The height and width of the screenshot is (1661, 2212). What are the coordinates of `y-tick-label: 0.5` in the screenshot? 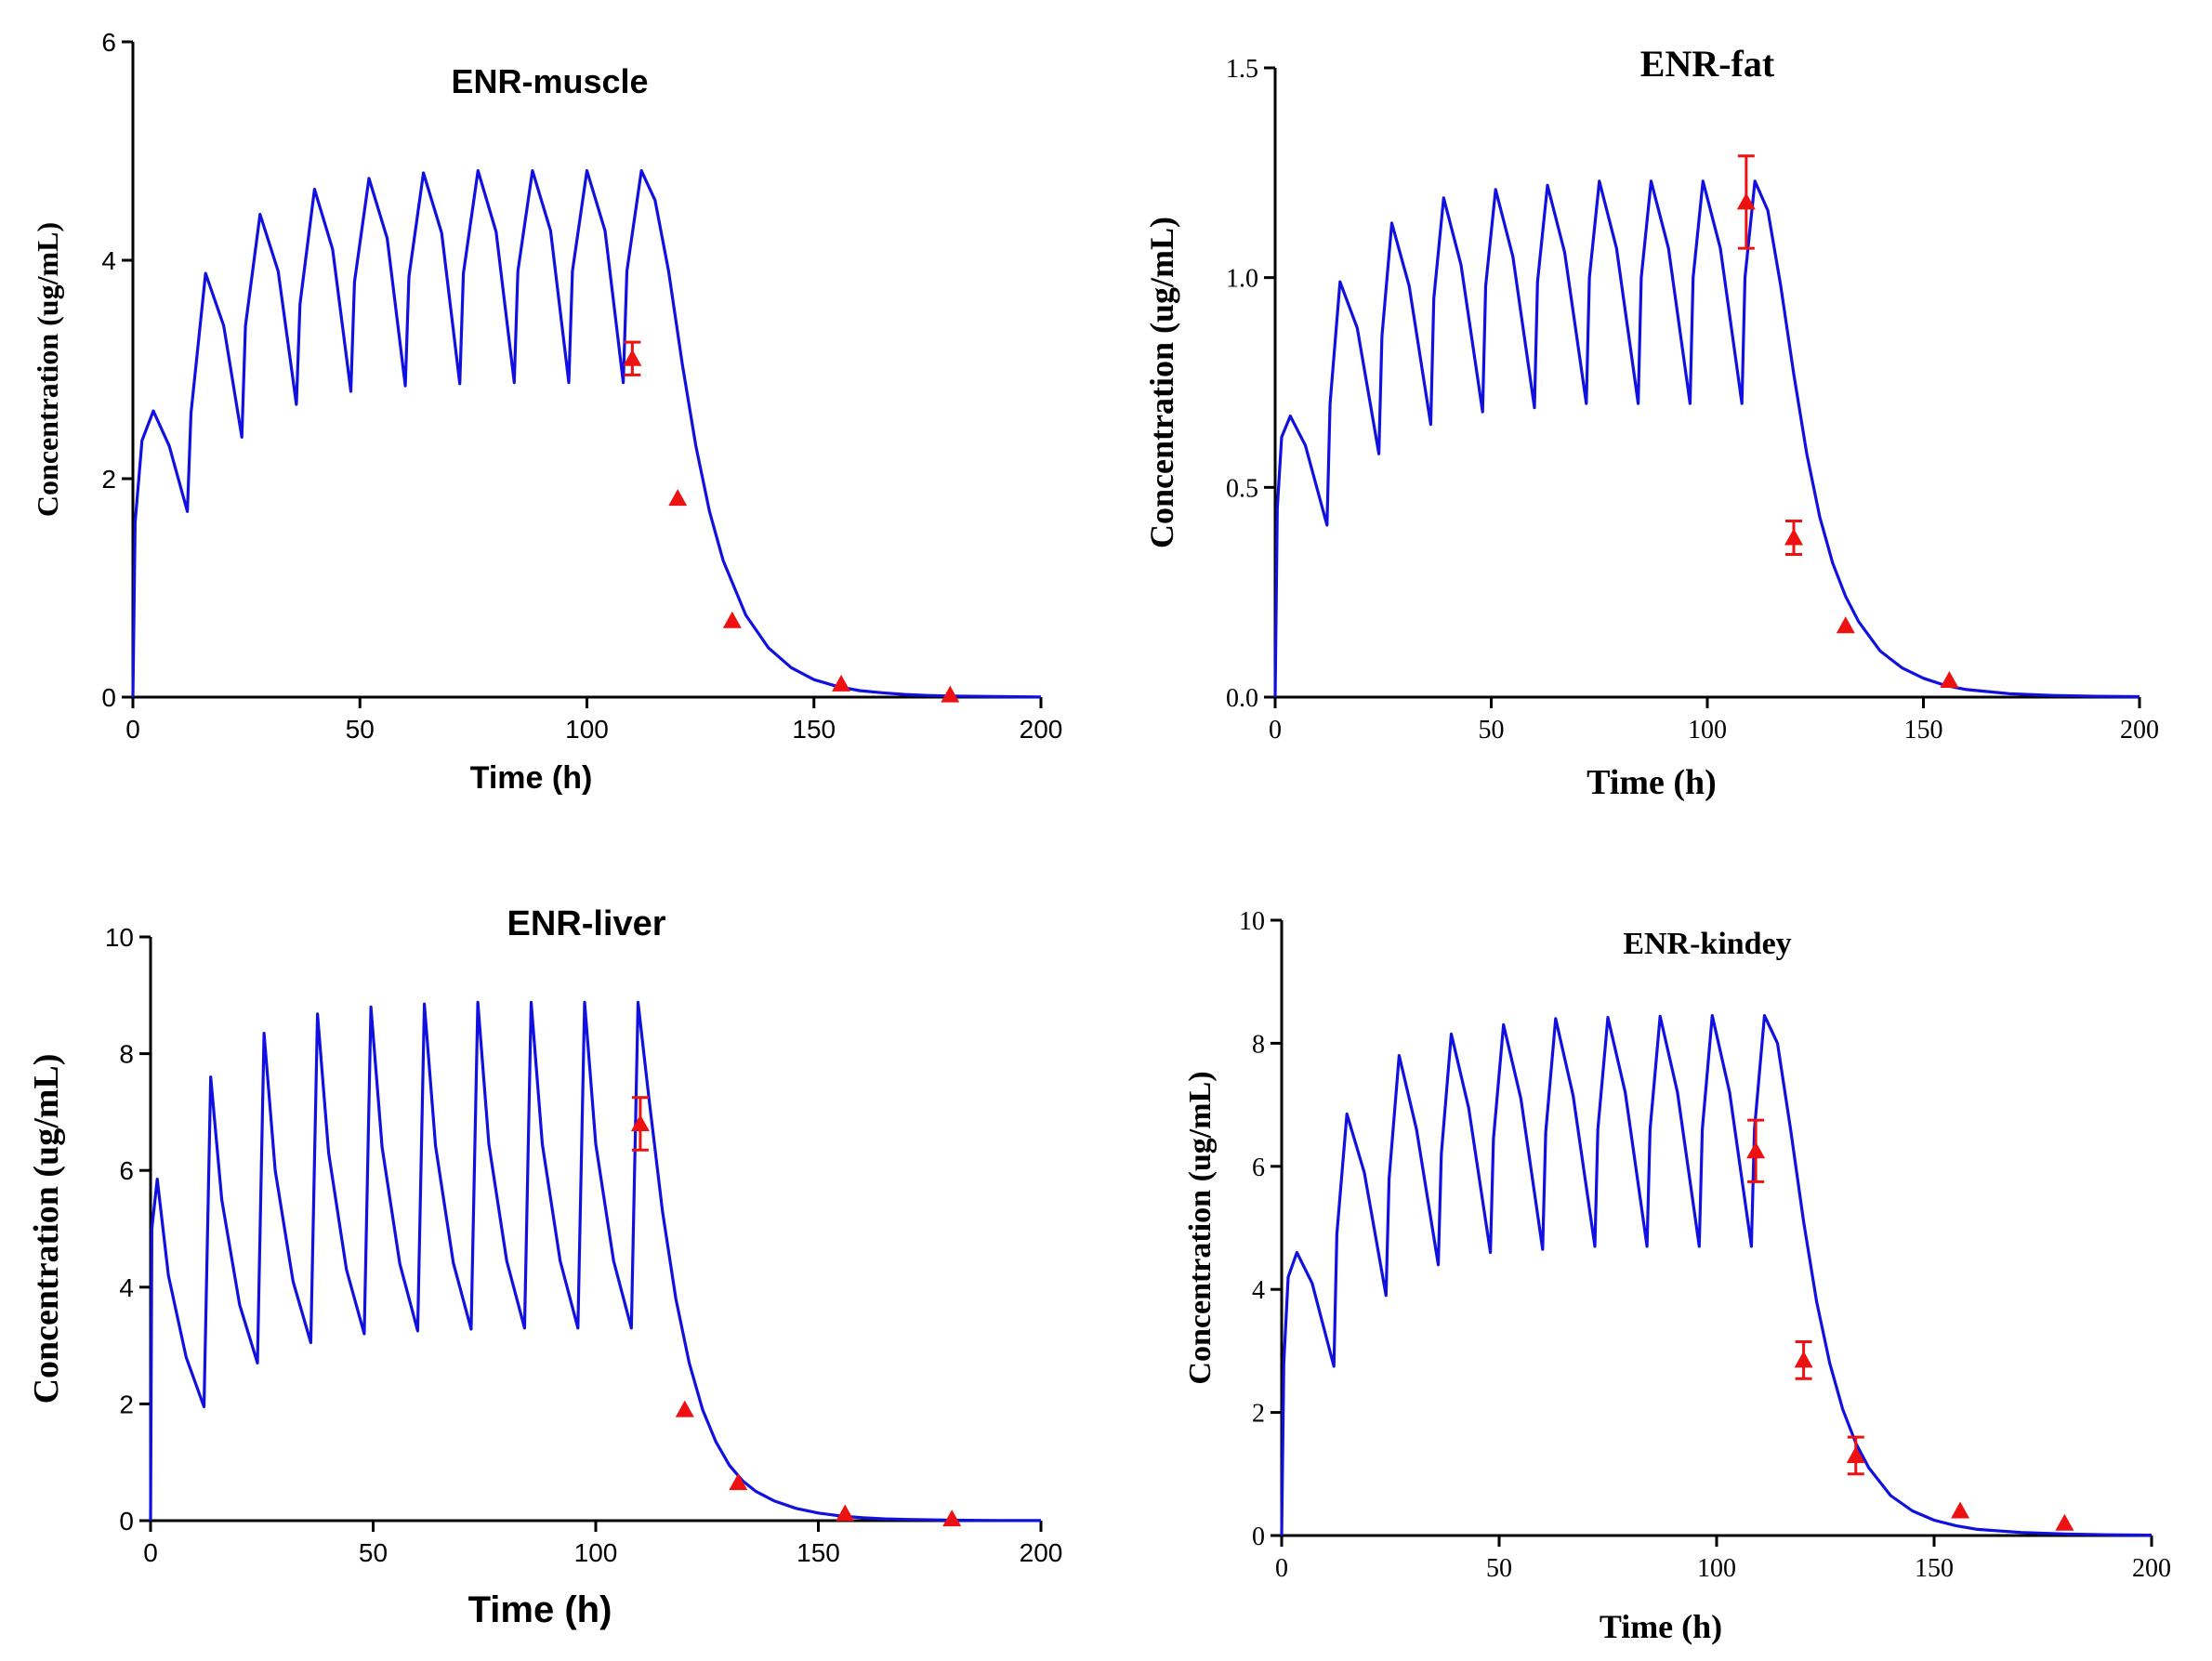 It's located at (1242, 488).